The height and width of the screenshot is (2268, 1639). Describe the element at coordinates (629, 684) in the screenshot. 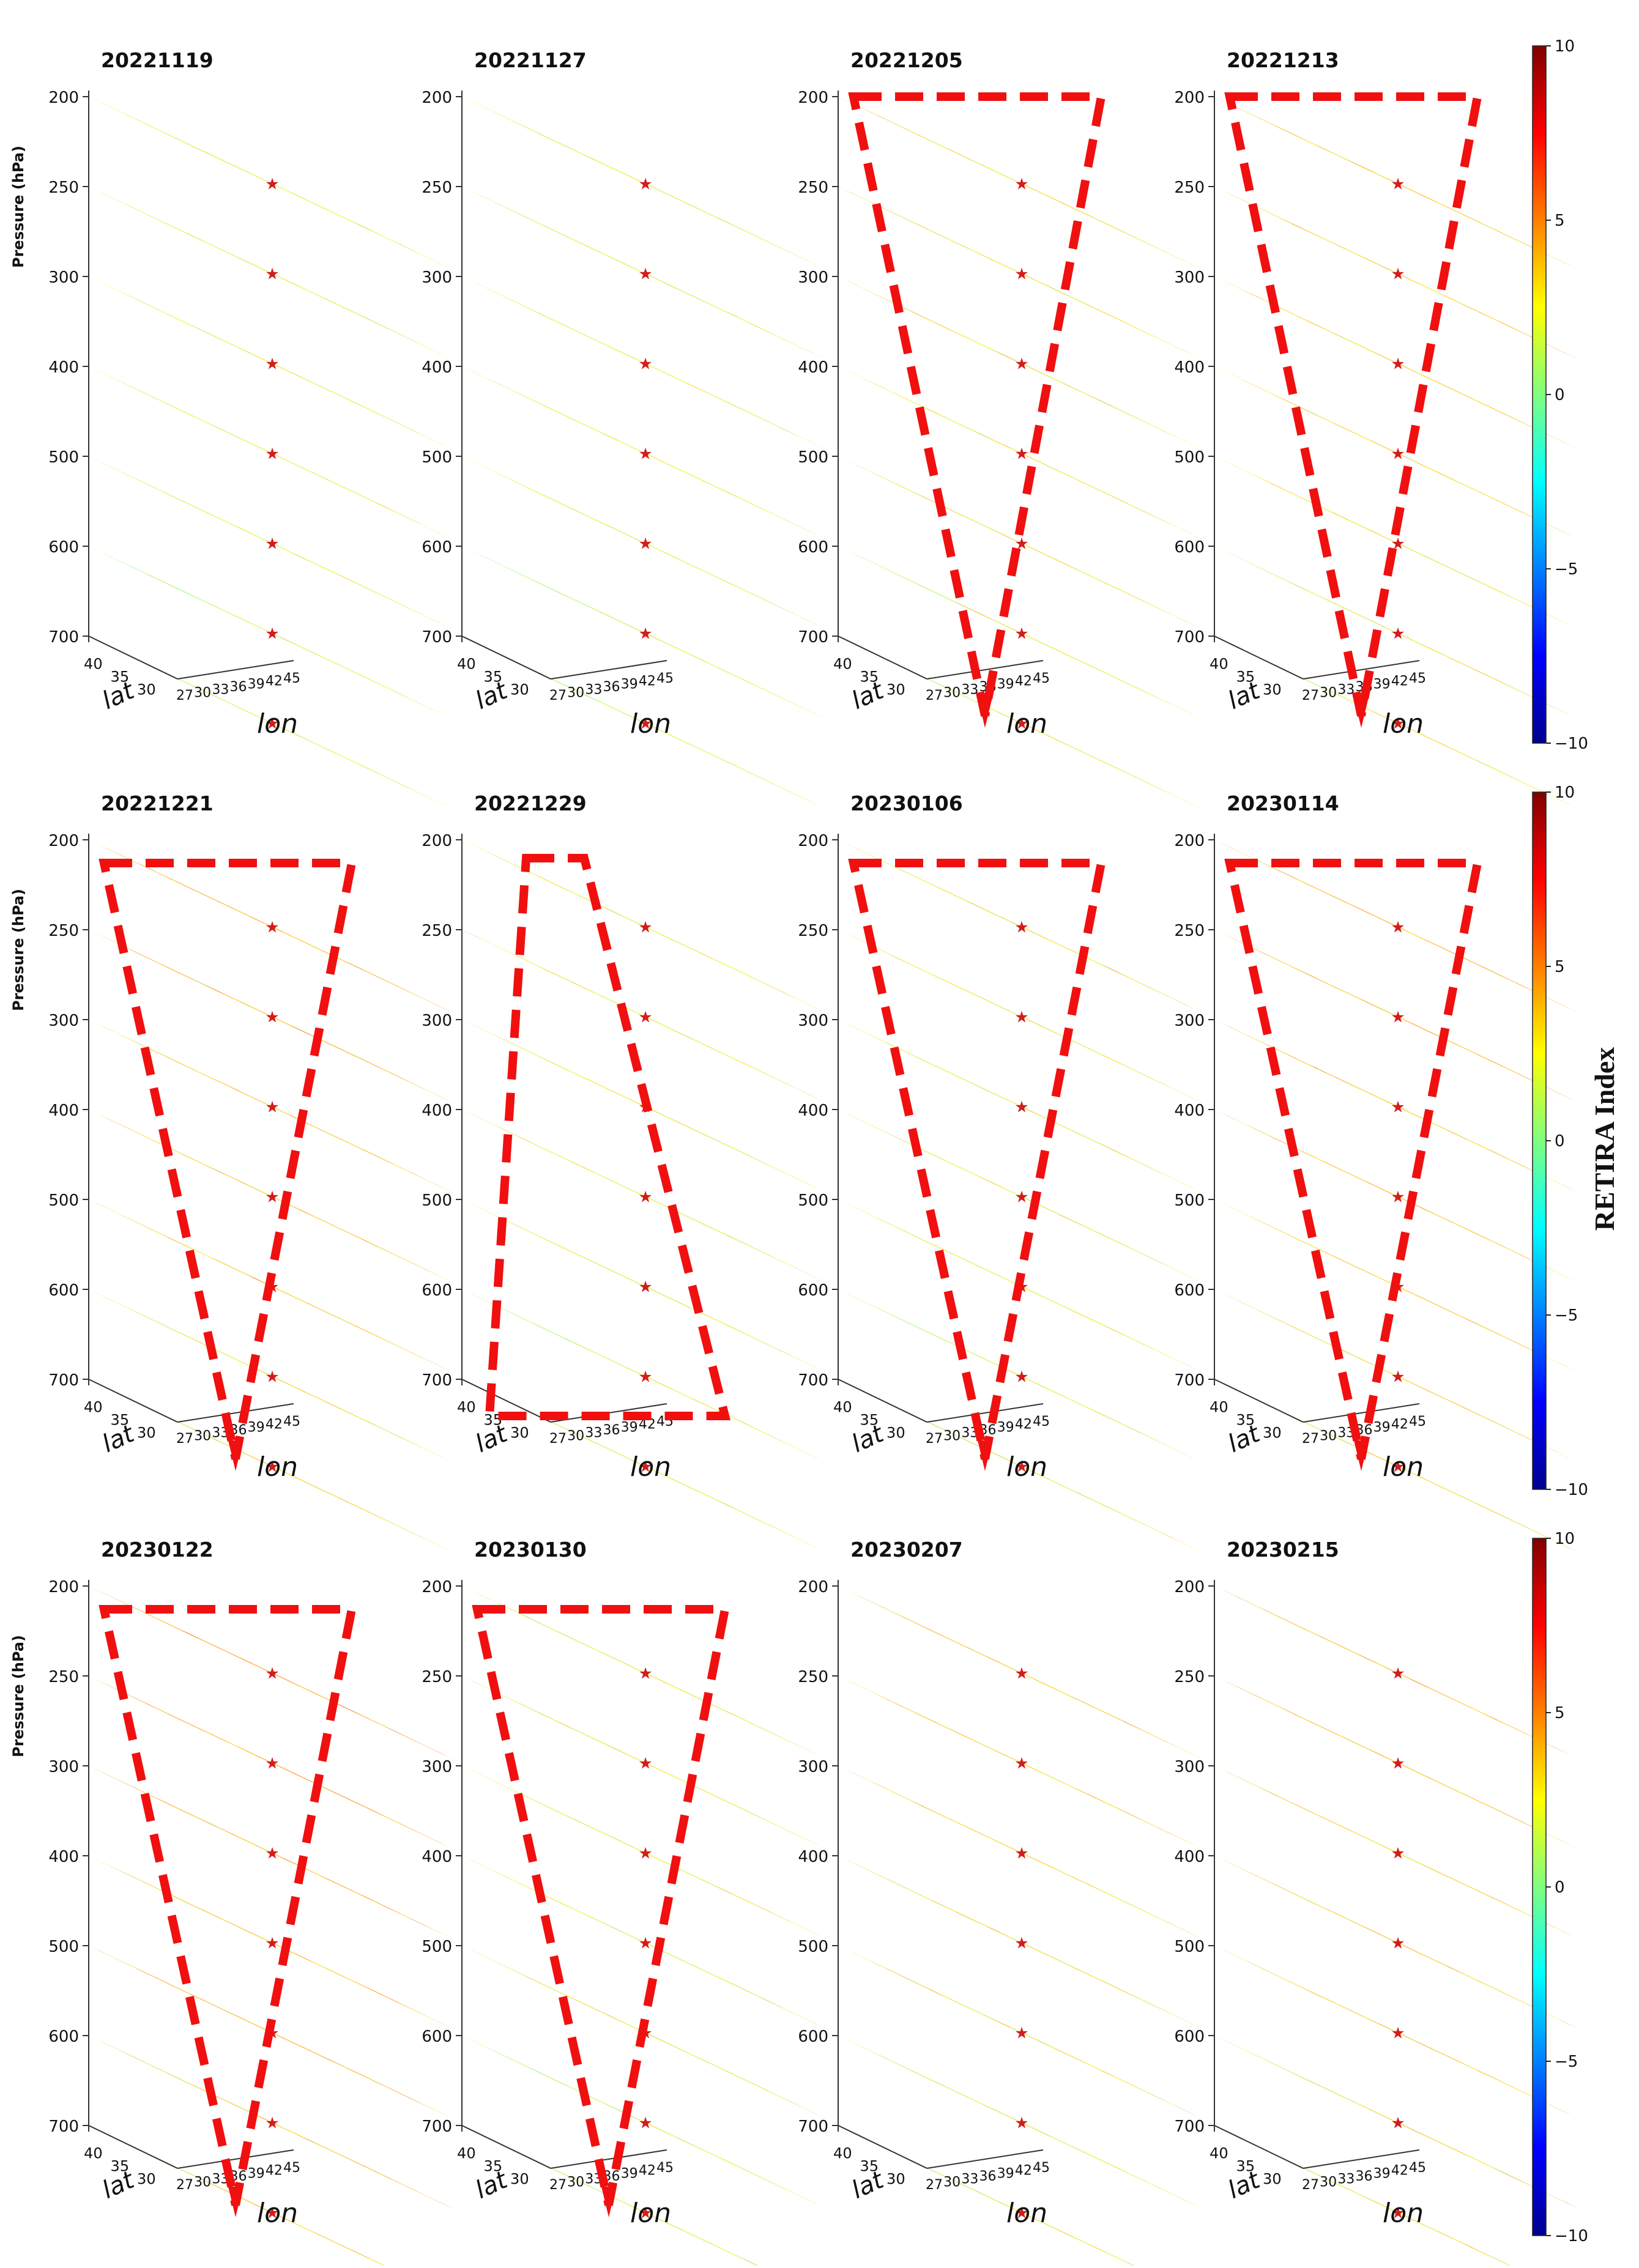

I see `lon-tick: 39` at that location.